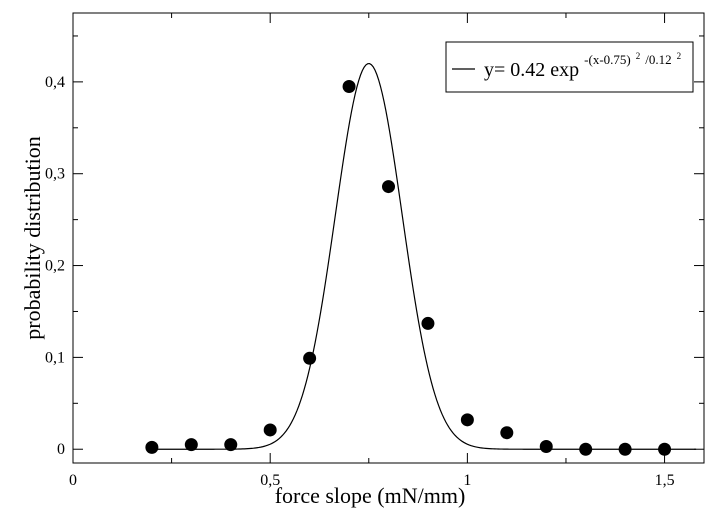 The height and width of the screenshot is (521, 708). I want to click on legend: y= 0.42 exp -(x-0.75) 2 /0.12 2, so click(569, 67).